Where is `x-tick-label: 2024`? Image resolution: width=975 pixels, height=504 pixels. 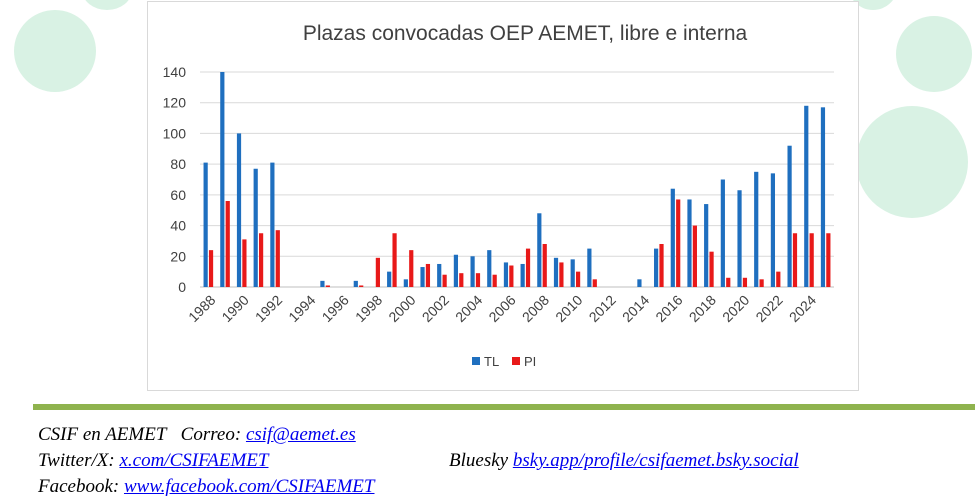 x-tick-label: 2024 is located at coordinates (802, 308).